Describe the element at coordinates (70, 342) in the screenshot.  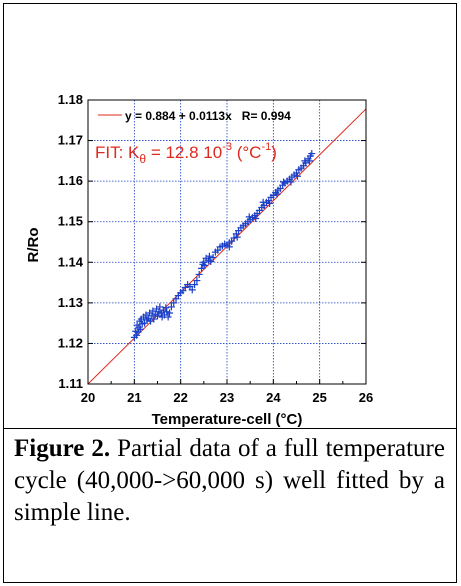
I see `y-tick-label: 1.12` at that location.